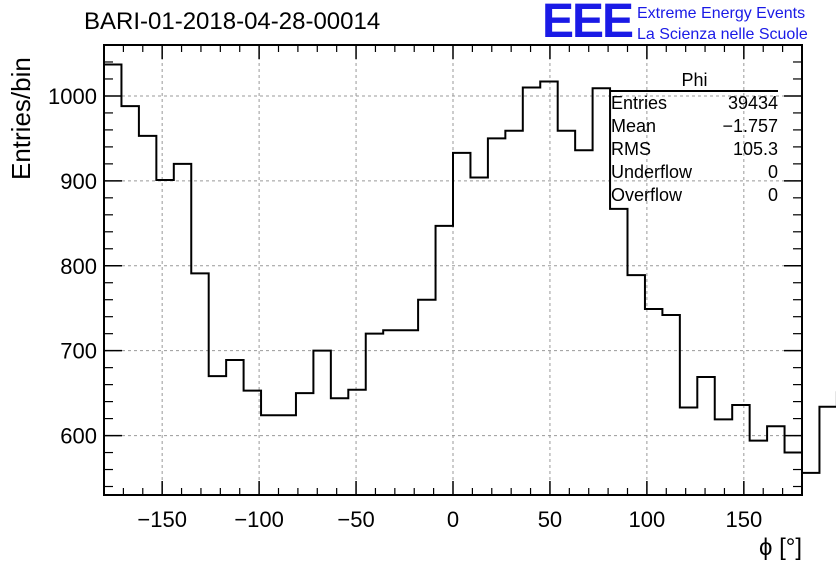 The height and width of the screenshot is (572, 836). I want to click on stats-row-underflow: Underflow 0, so click(694, 172).